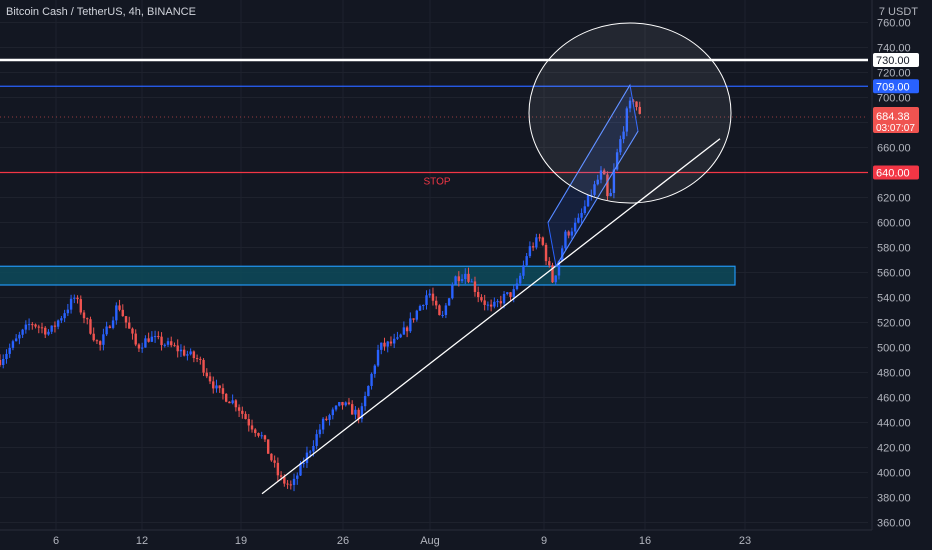 Image resolution: width=932 pixels, height=550 pixels. What do you see at coordinates (56, 541) in the screenshot?
I see `time-tick-label: 6` at bounding box center [56, 541].